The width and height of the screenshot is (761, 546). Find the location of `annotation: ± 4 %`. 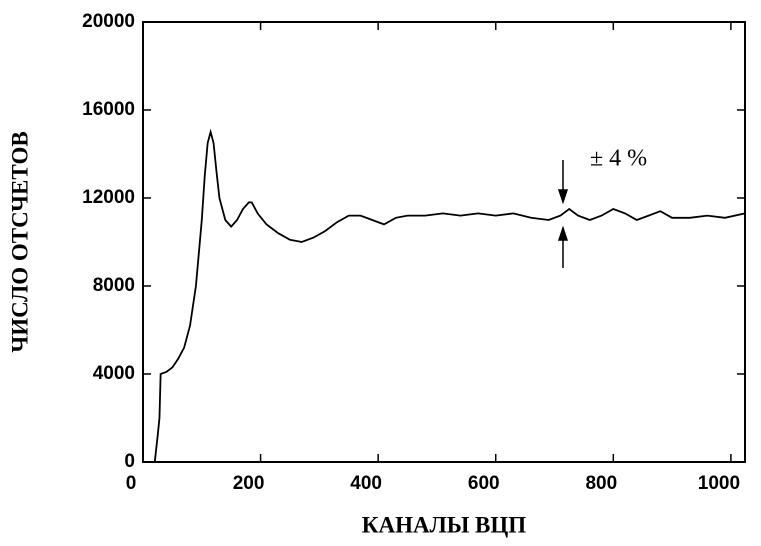

annotation: ± 4 % is located at coordinates (618, 159).